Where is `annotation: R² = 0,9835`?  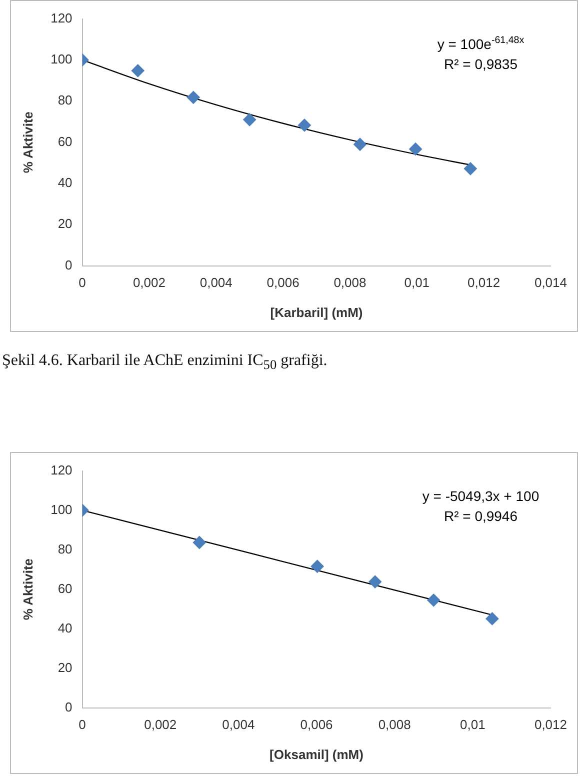
annotation: R² = 0,9835 is located at coordinates (481, 64).